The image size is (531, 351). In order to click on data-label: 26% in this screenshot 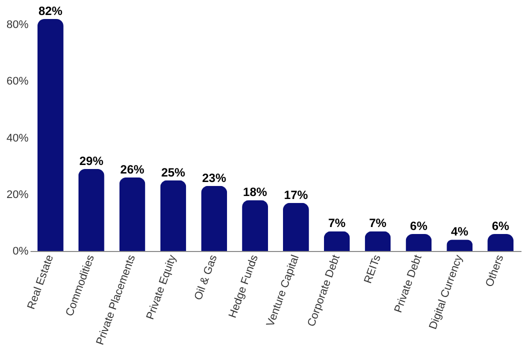, I will do `click(132, 169)`.